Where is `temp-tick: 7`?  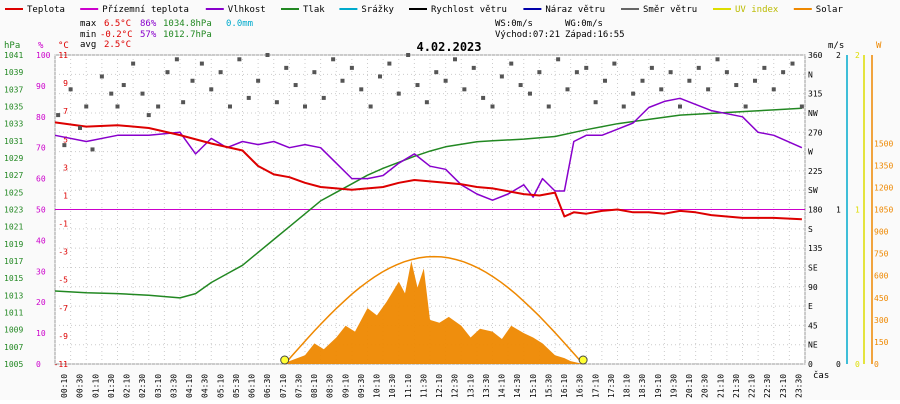
temp-tick: 7 is located at coordinates (65, 111).